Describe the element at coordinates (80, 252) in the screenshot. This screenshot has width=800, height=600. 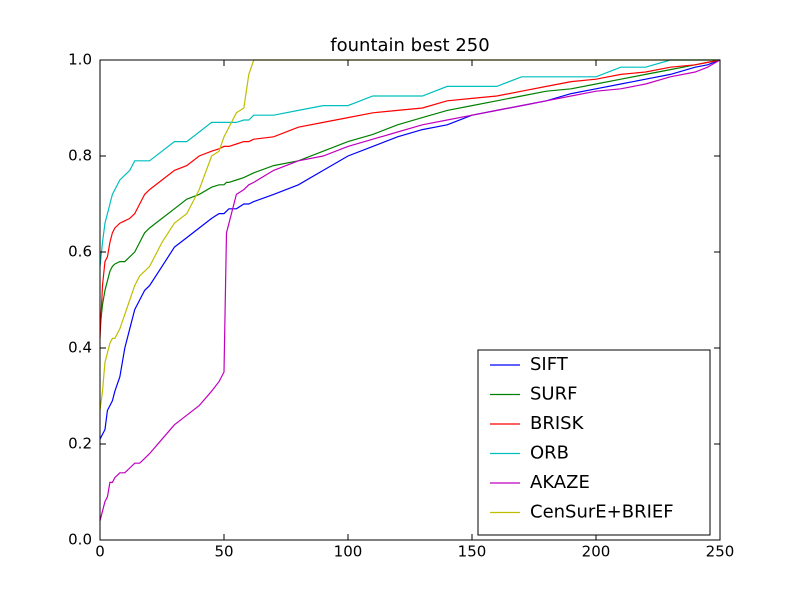
I see `y-tick-label: 0.6` at that location.